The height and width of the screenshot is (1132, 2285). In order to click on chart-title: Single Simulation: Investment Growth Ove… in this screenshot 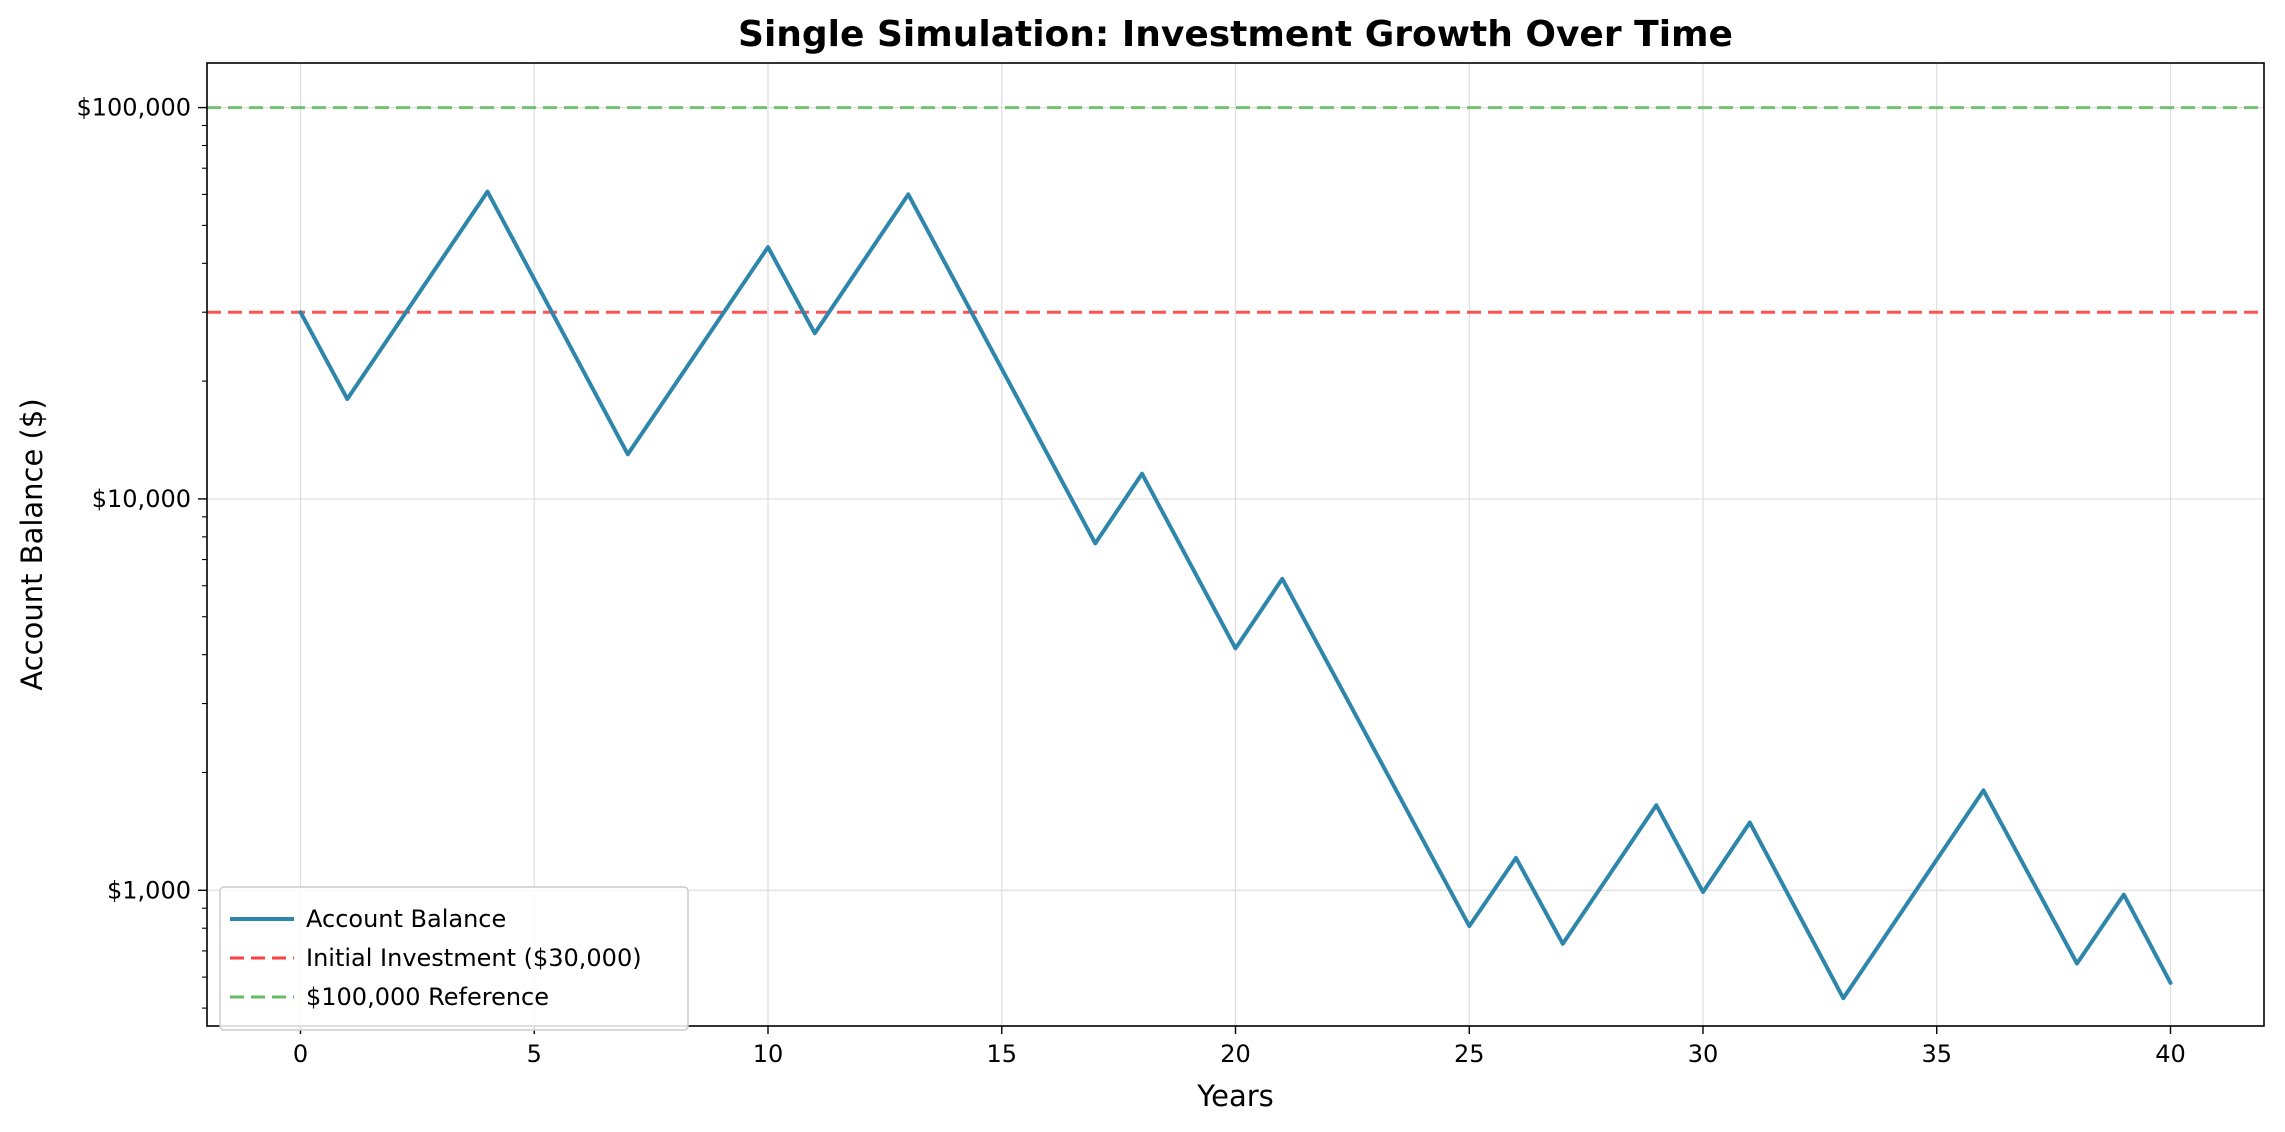, I will do `click(1235, 34)`.